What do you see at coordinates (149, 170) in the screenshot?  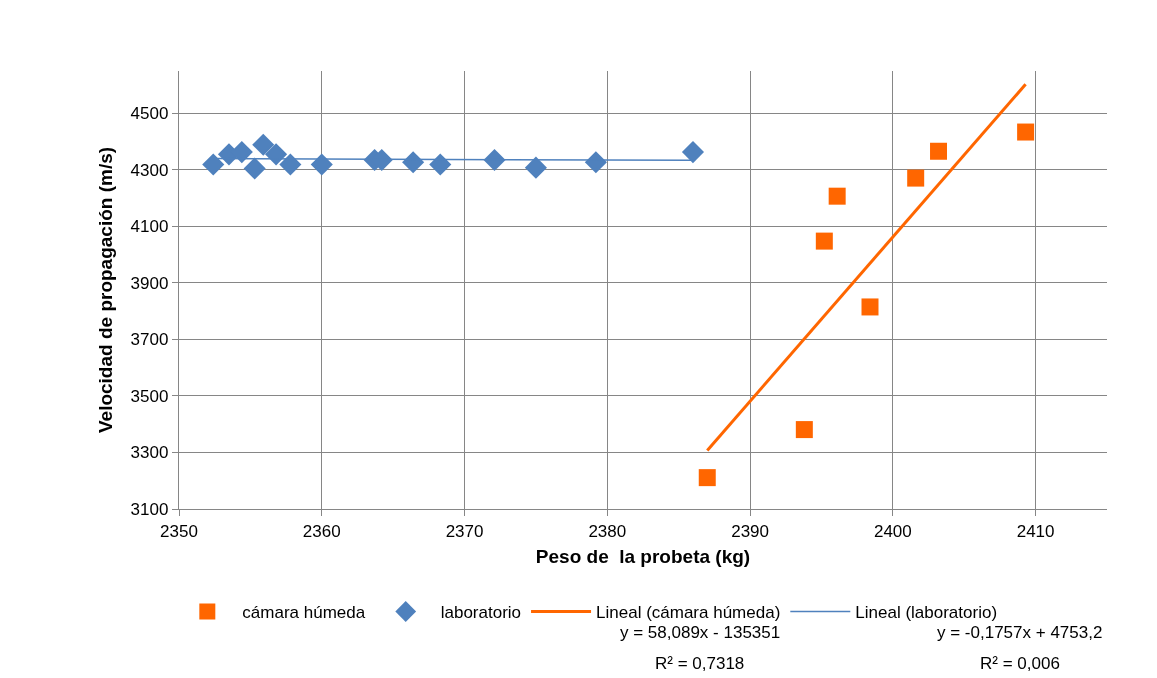 I see `y-tick-label: 4300` at bounding box center [149, 170].